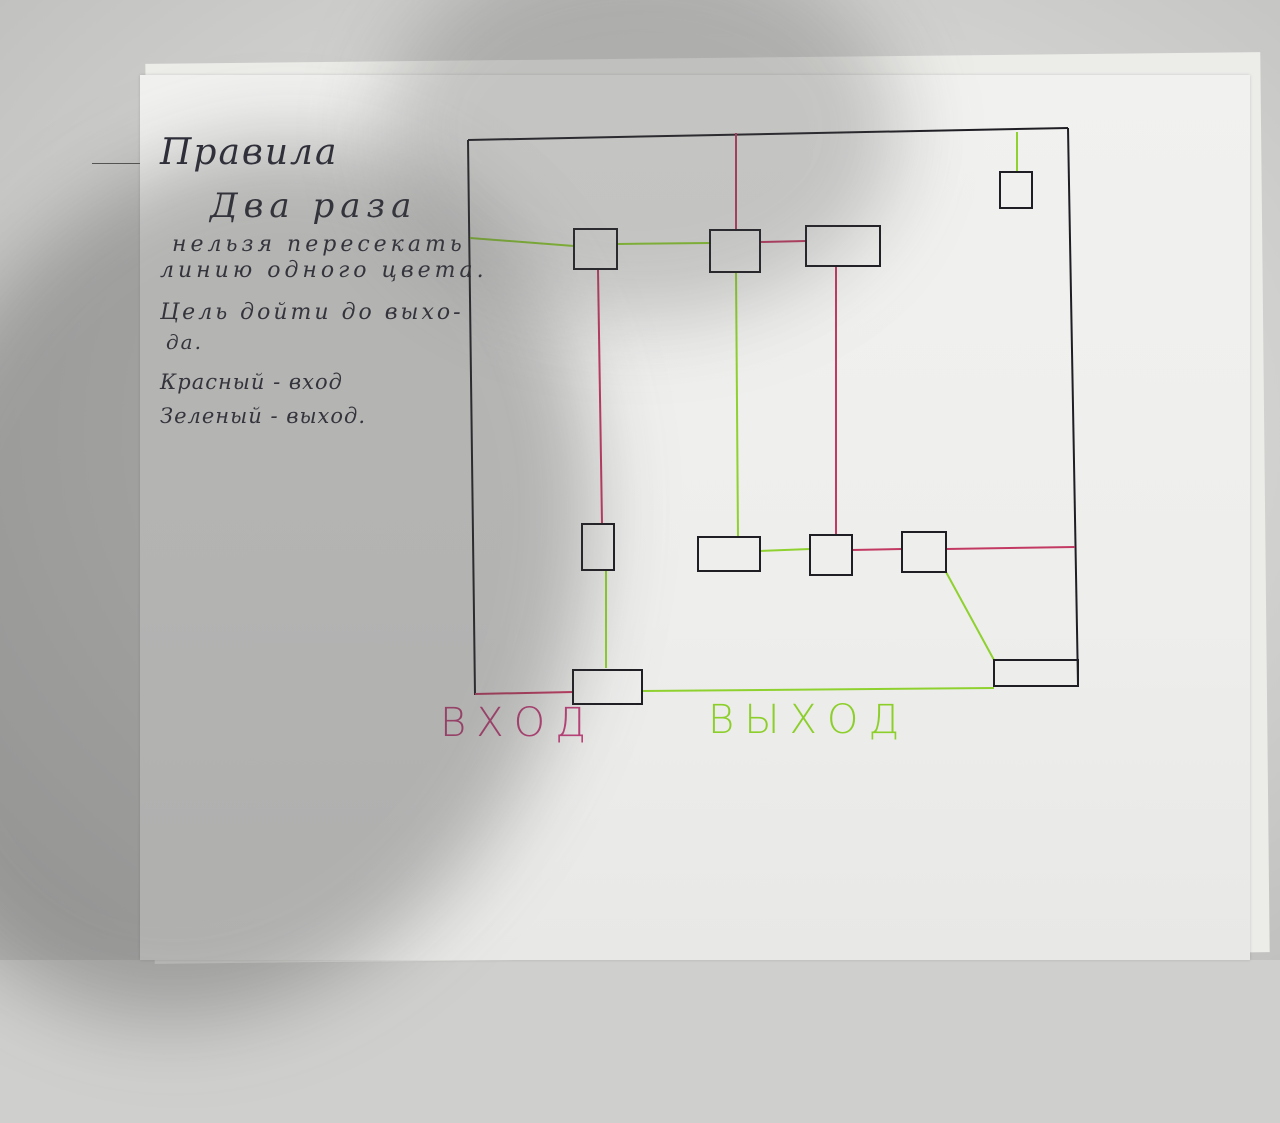 The image size is (1280, 1123). I want to click on rules-line-3: линию одного цвета., so click(324, 270).